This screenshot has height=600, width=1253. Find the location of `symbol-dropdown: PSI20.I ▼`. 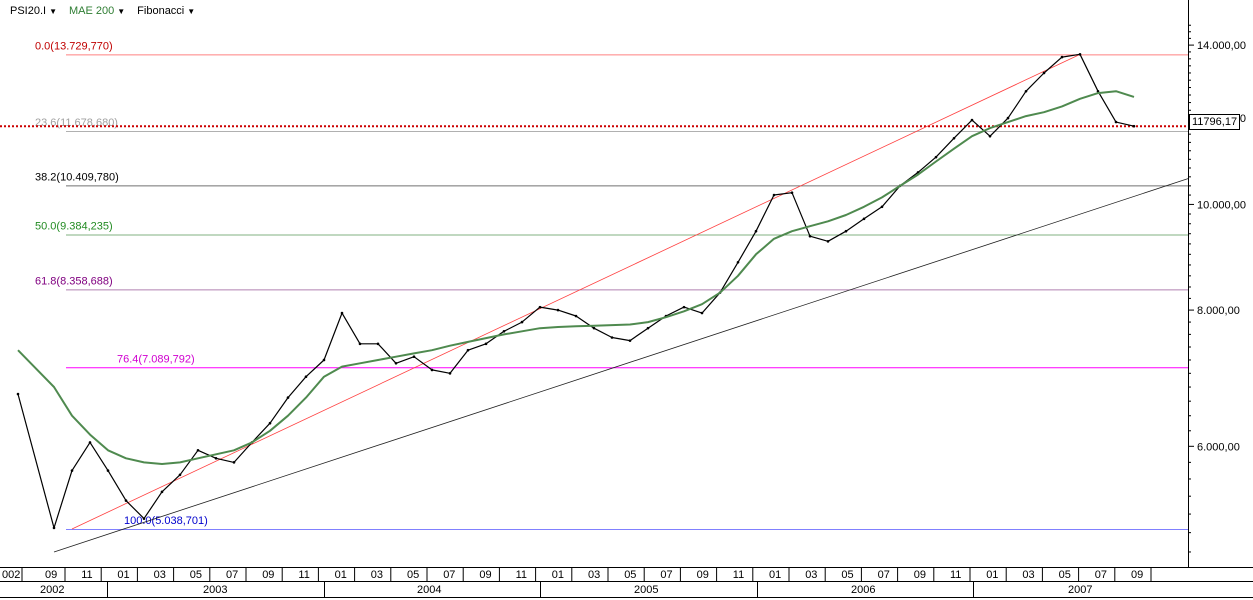

symbol-dropdown: PSI20.I ▼ is located at coordinates (33, 11).